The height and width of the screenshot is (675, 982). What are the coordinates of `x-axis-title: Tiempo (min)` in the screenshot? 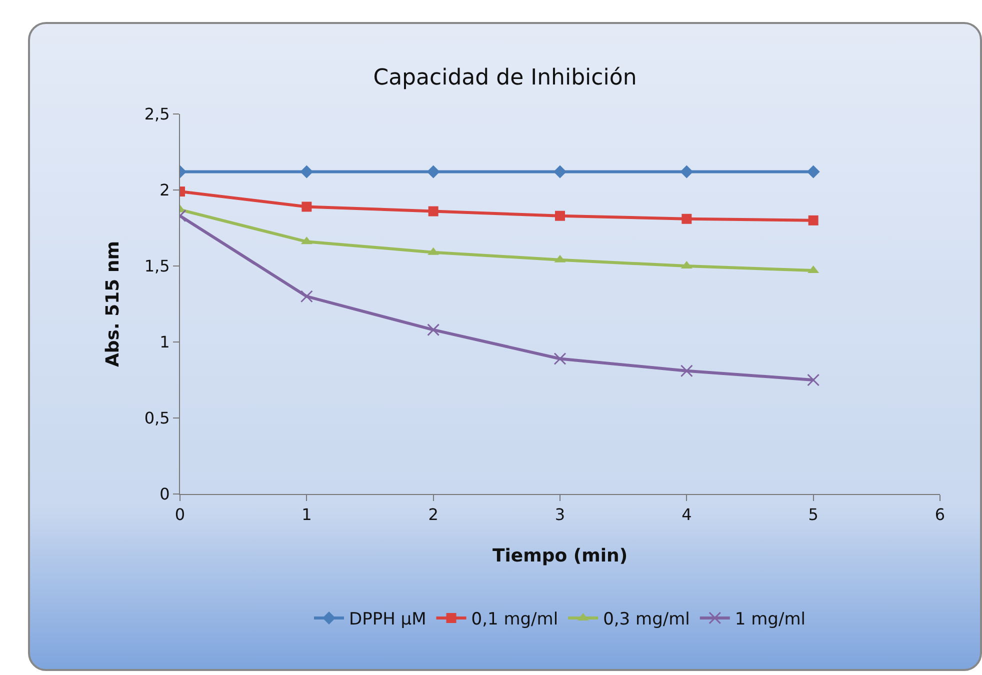 It's located at (560, 555).